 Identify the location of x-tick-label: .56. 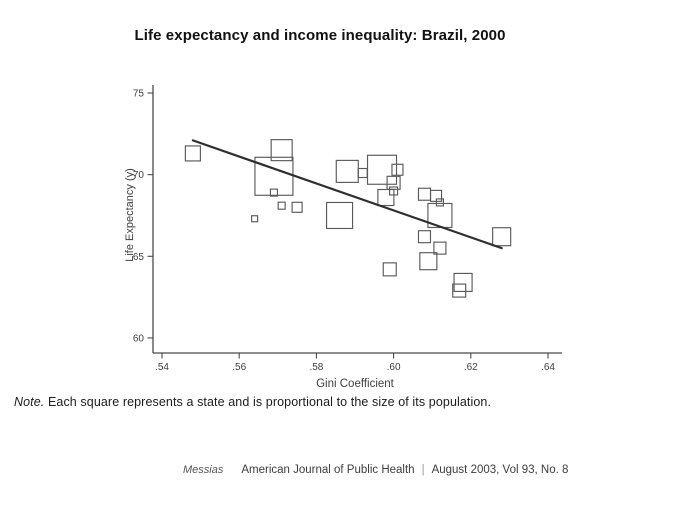
(239, 367).